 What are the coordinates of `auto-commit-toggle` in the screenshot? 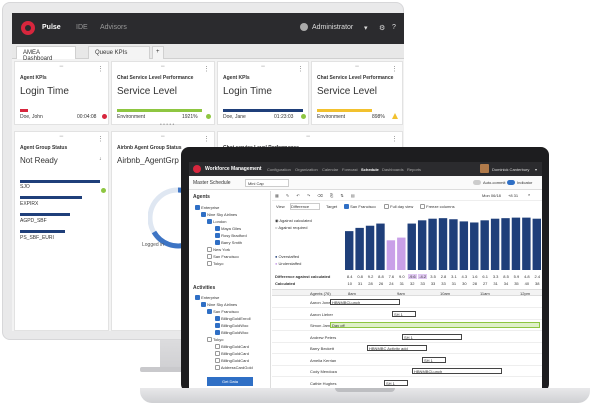 It's located at (477, 182).